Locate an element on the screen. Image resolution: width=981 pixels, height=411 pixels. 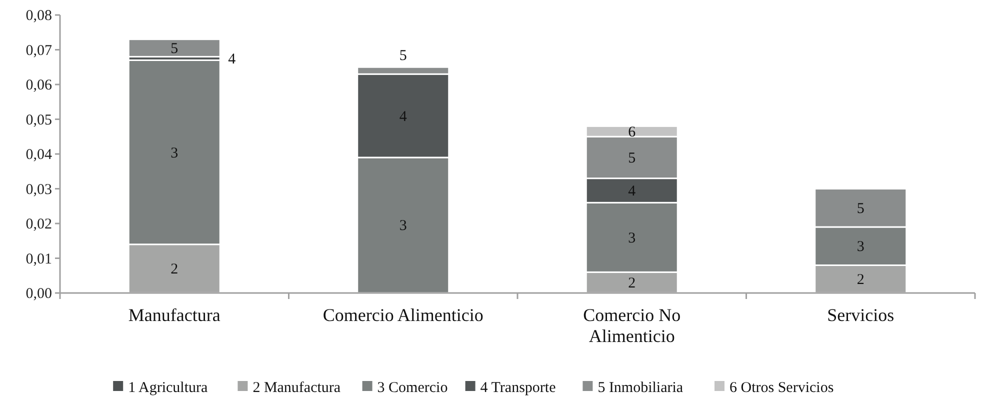
legend-label: 4 Transporte is located at coordinates (518, 388).